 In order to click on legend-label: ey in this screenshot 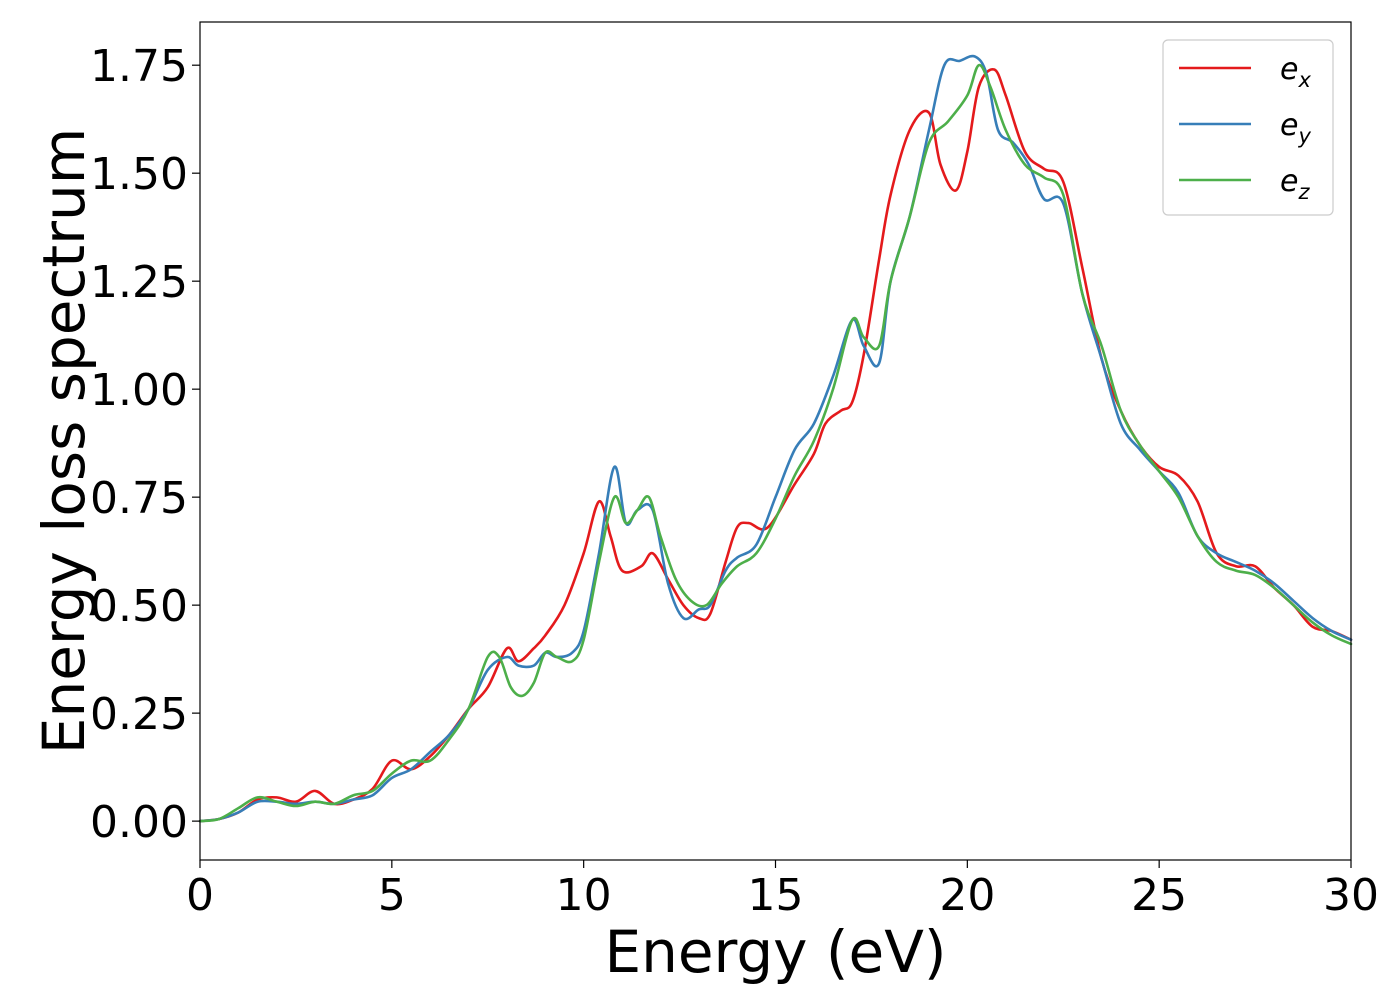, I will do `click(1295, 128)`.